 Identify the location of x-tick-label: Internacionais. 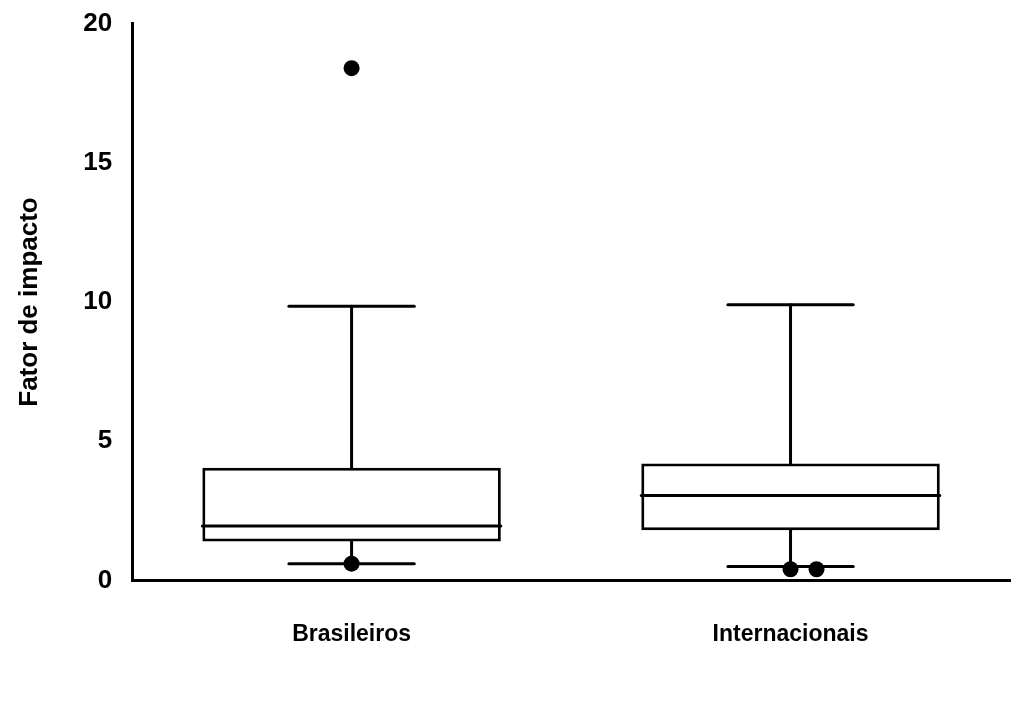
(790, 632).